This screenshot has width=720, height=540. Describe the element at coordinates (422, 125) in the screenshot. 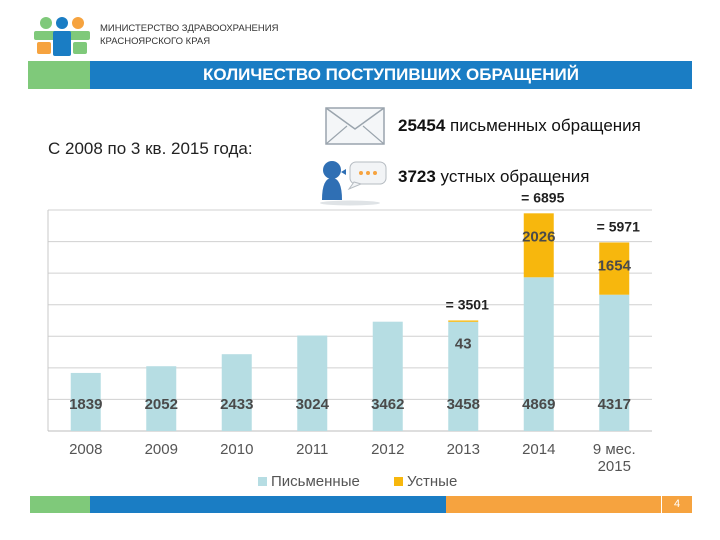

I see `written-count: 25454` at that location.